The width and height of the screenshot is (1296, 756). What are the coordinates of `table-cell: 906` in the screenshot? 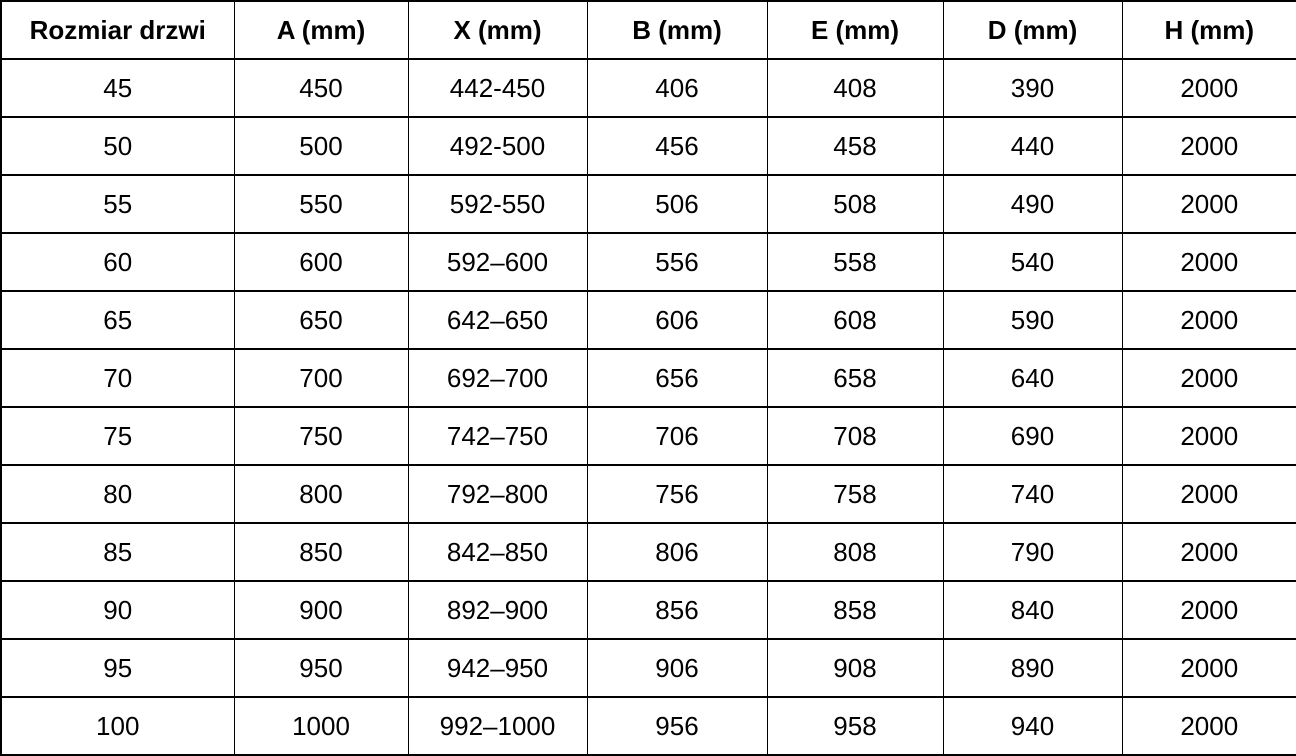 It's located at (677, 668).